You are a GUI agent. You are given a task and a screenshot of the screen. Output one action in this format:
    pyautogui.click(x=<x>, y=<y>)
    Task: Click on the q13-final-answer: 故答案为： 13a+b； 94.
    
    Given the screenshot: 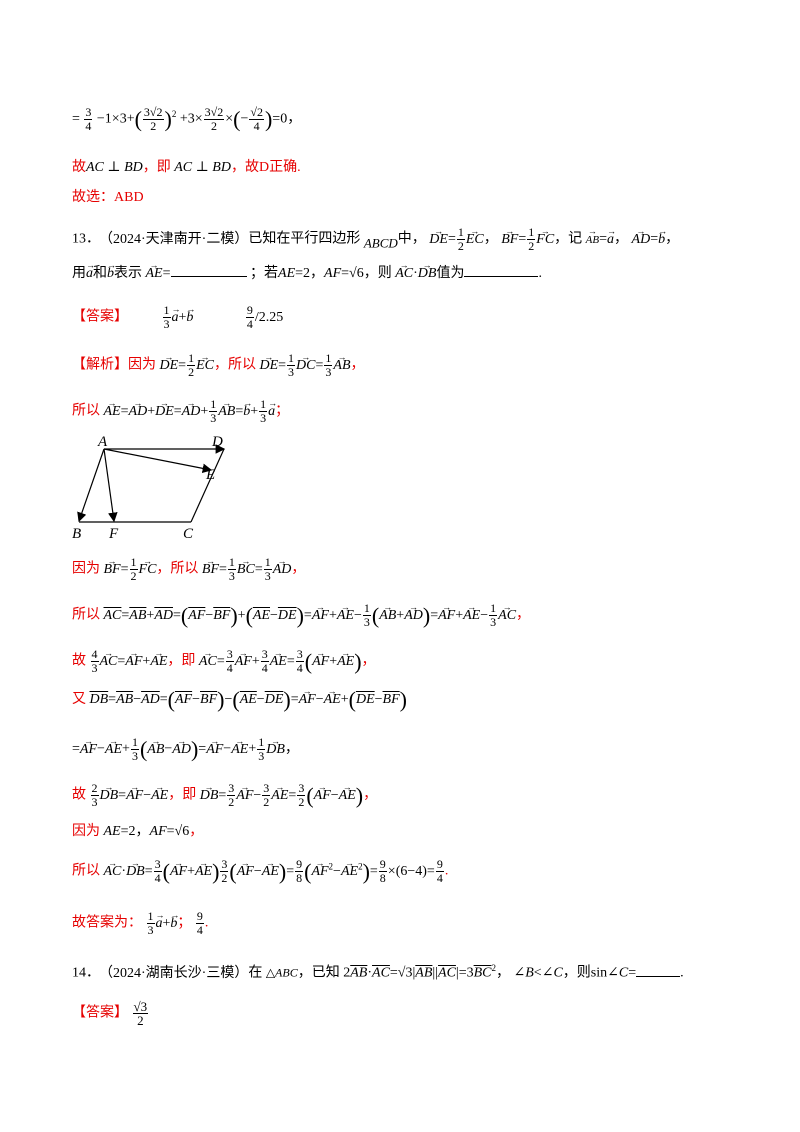 What is the action you would take?
    pyautogui.click(x=140, y=921)
    